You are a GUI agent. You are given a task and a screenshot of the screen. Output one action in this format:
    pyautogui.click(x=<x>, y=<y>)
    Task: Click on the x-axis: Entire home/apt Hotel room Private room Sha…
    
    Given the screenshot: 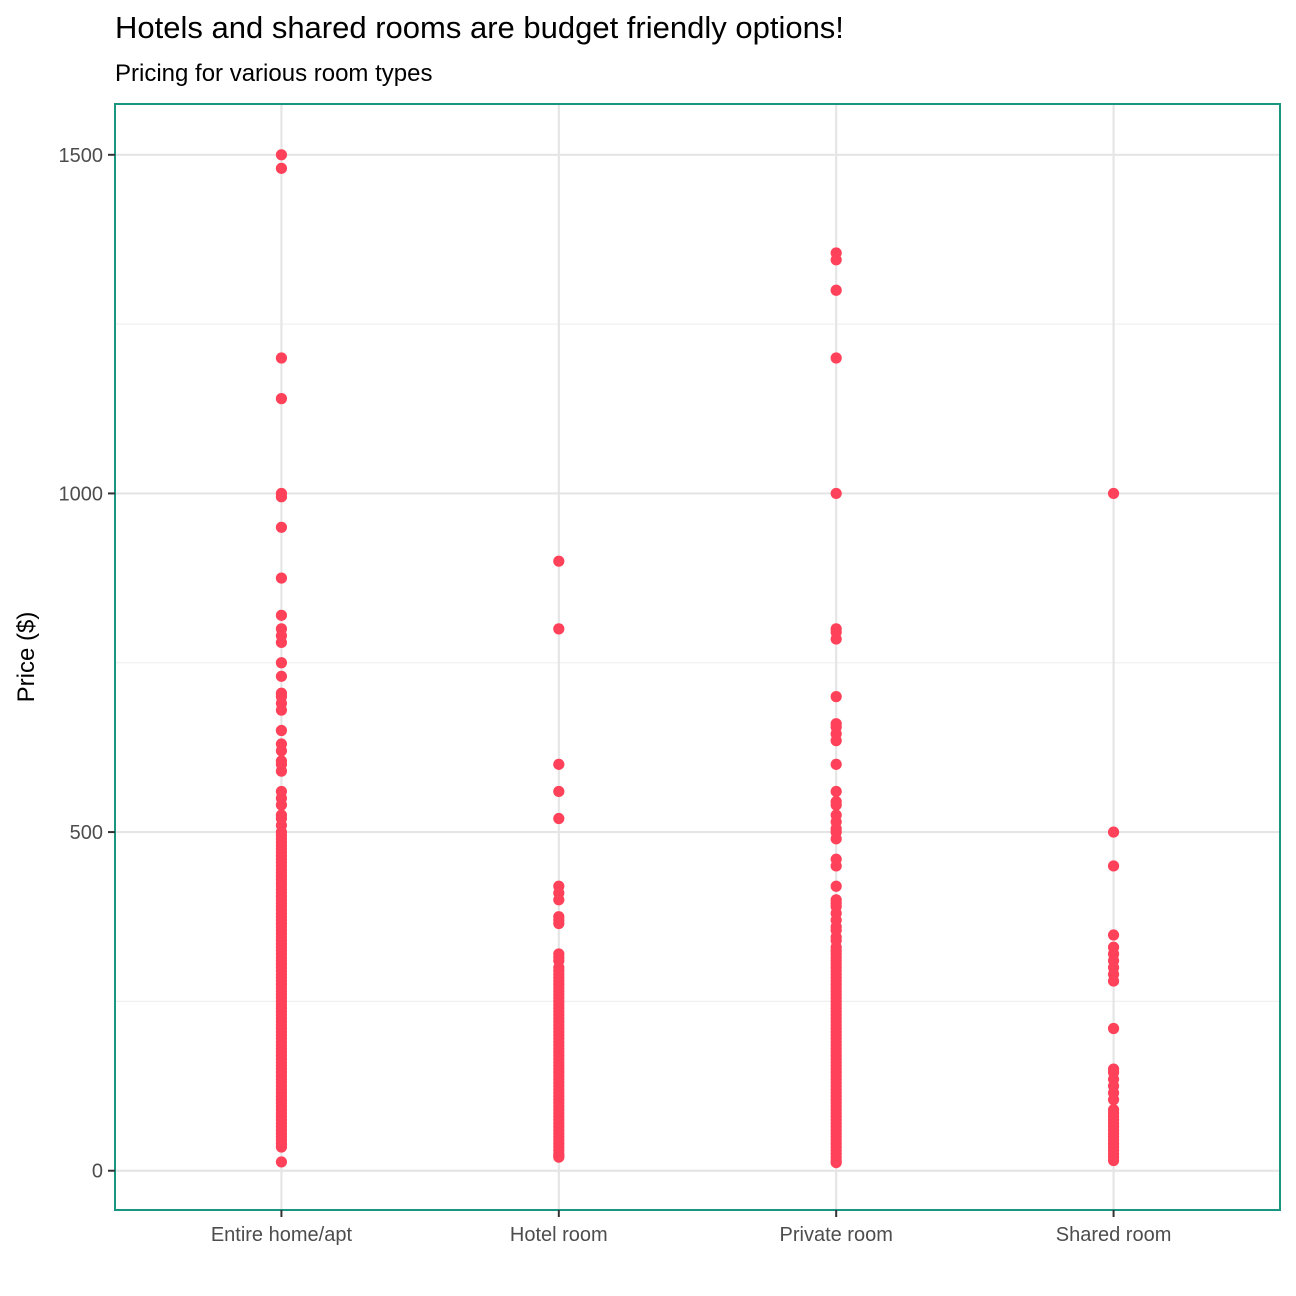 What is the action you would take?
    pyautogui.click(x=691, y=1228)
    